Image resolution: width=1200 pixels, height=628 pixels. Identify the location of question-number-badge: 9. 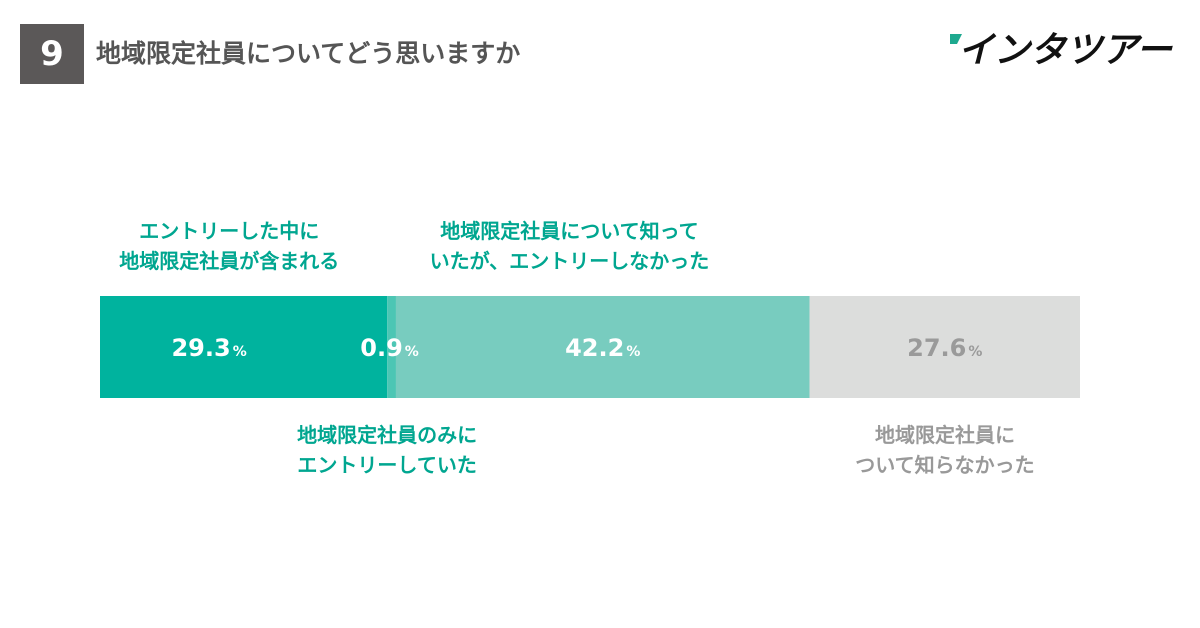
(52, 54).